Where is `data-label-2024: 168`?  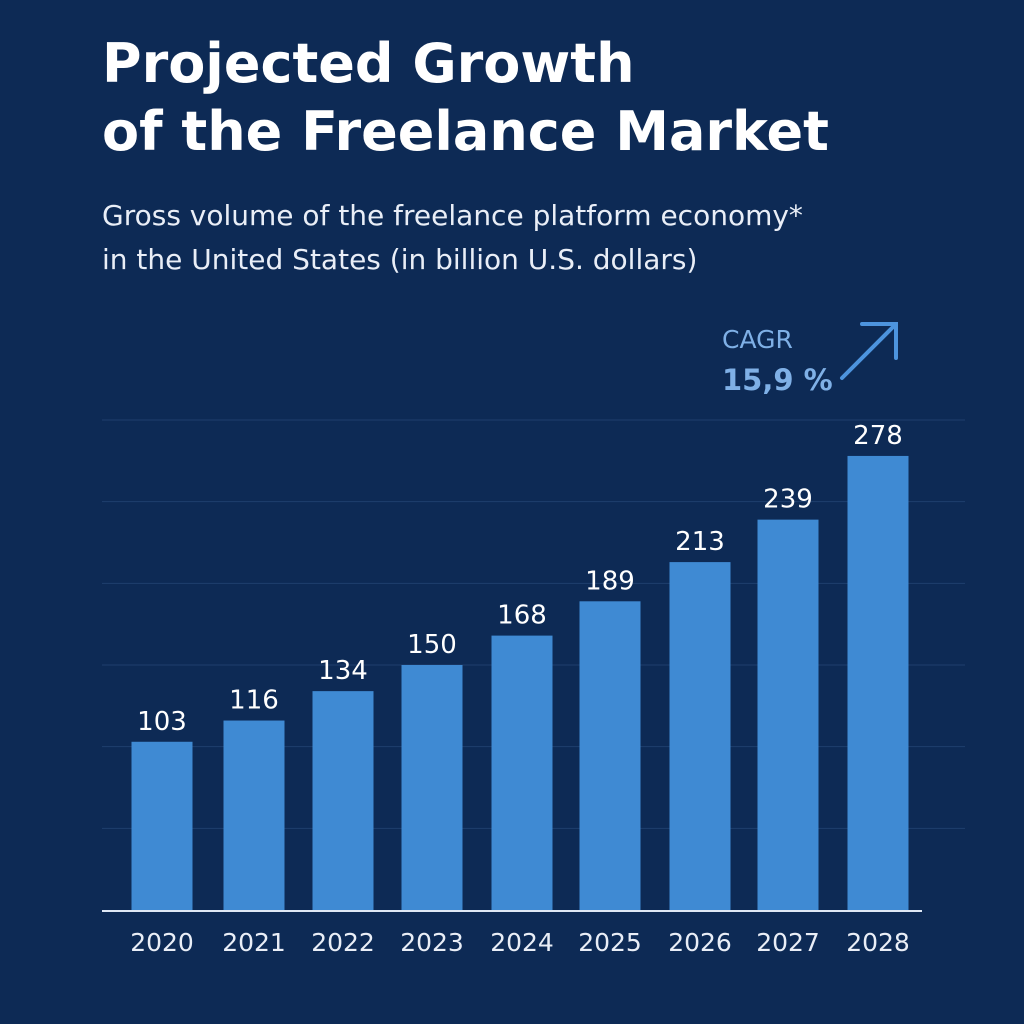
data-label-2024: 168 is located at coordinates (522, 616).